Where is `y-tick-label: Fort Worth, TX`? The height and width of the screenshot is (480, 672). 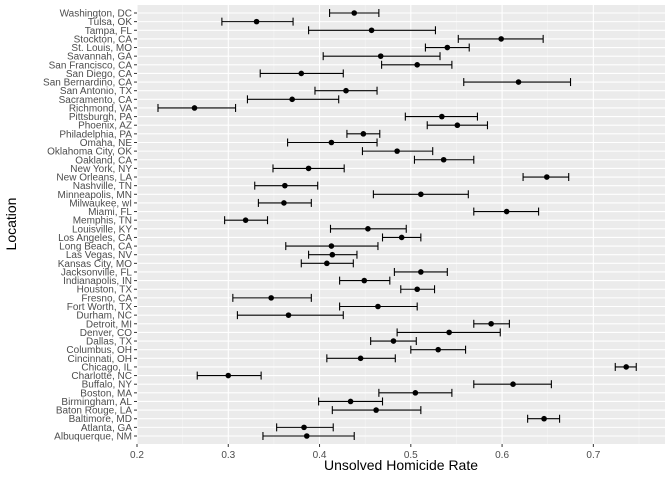
y-tick-label: Fort Worth, TX is located at coordinates (100, 307).